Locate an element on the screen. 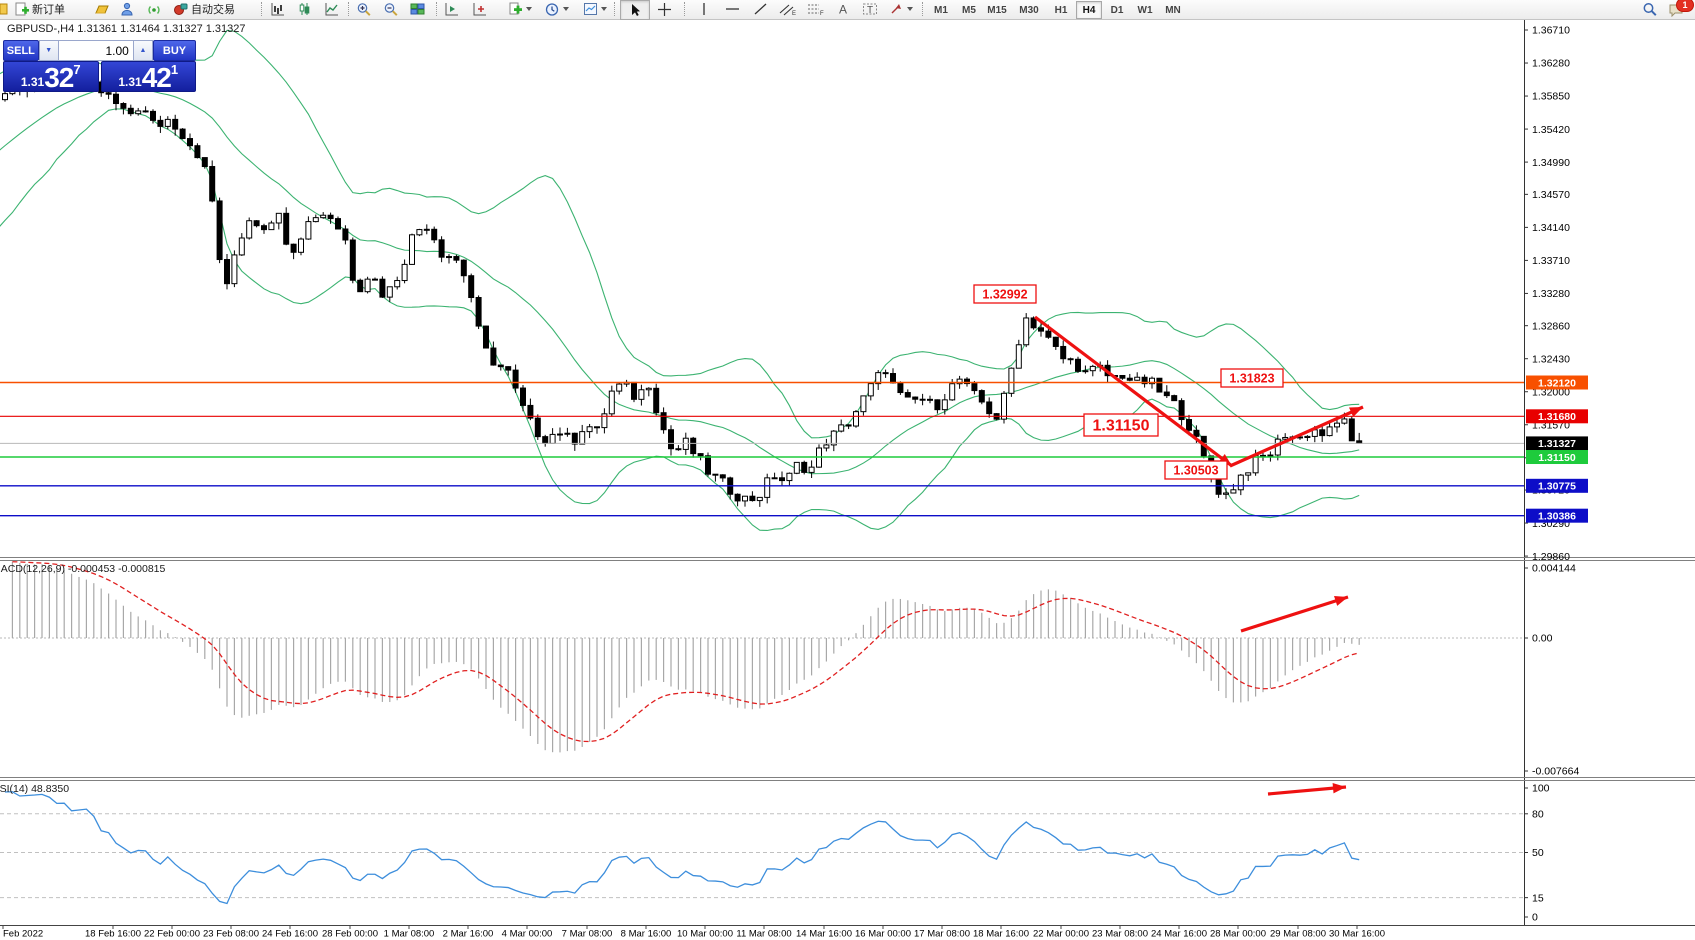  trendline-tool-button is located at coordinates (760, 9).